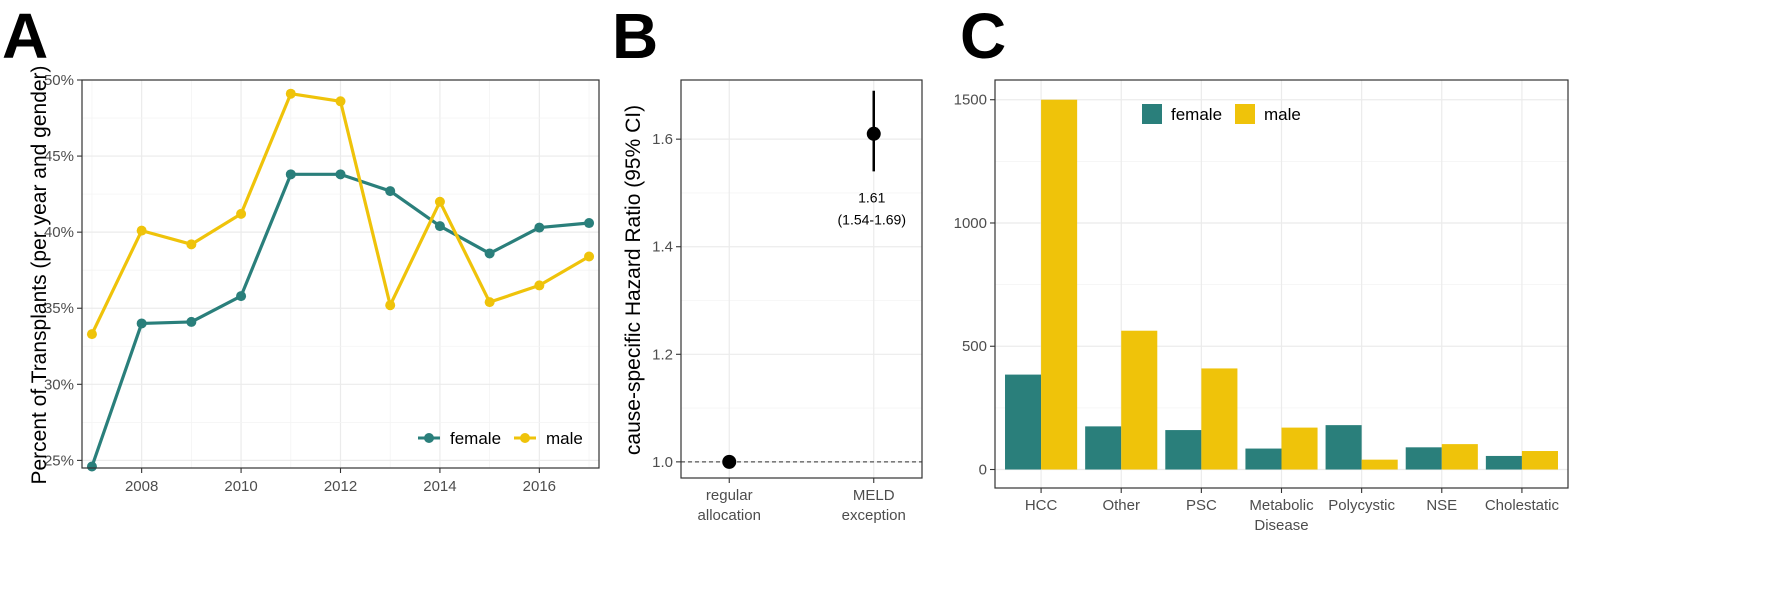  What do you see at coordinates (872, 219) in the screenshot?
I see `panel-b-annotation-interval: (1.54-1.69)` at bounding box center [872, 219].